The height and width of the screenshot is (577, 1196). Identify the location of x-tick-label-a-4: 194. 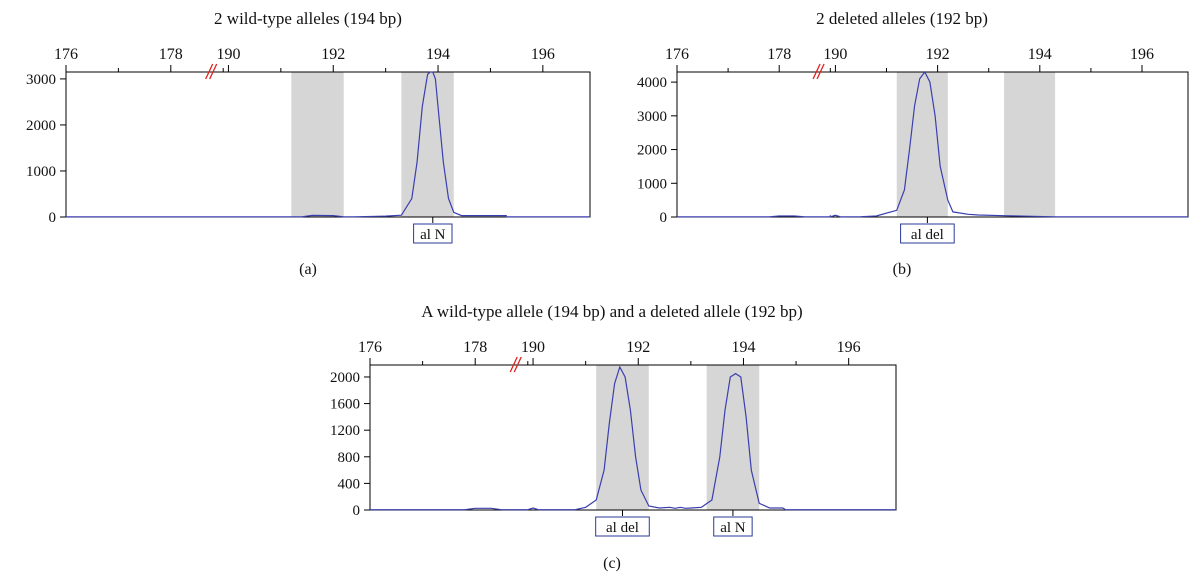
(438, 54).